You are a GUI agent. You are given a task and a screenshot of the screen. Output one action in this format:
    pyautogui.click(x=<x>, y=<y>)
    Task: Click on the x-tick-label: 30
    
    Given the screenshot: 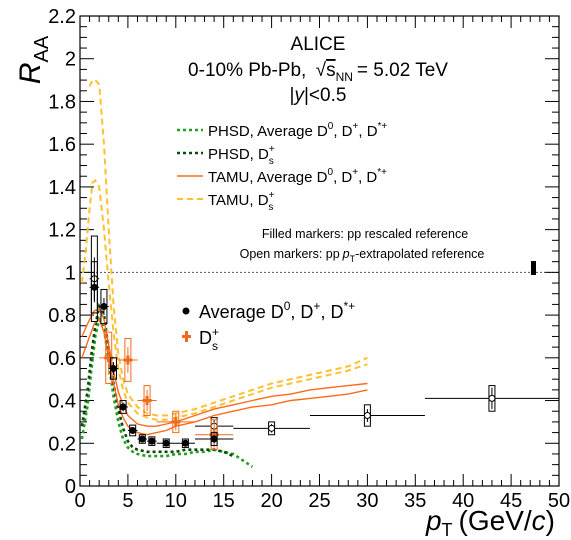 What is the action you would take?
    pyautogui.click(x=367, y=501)
    